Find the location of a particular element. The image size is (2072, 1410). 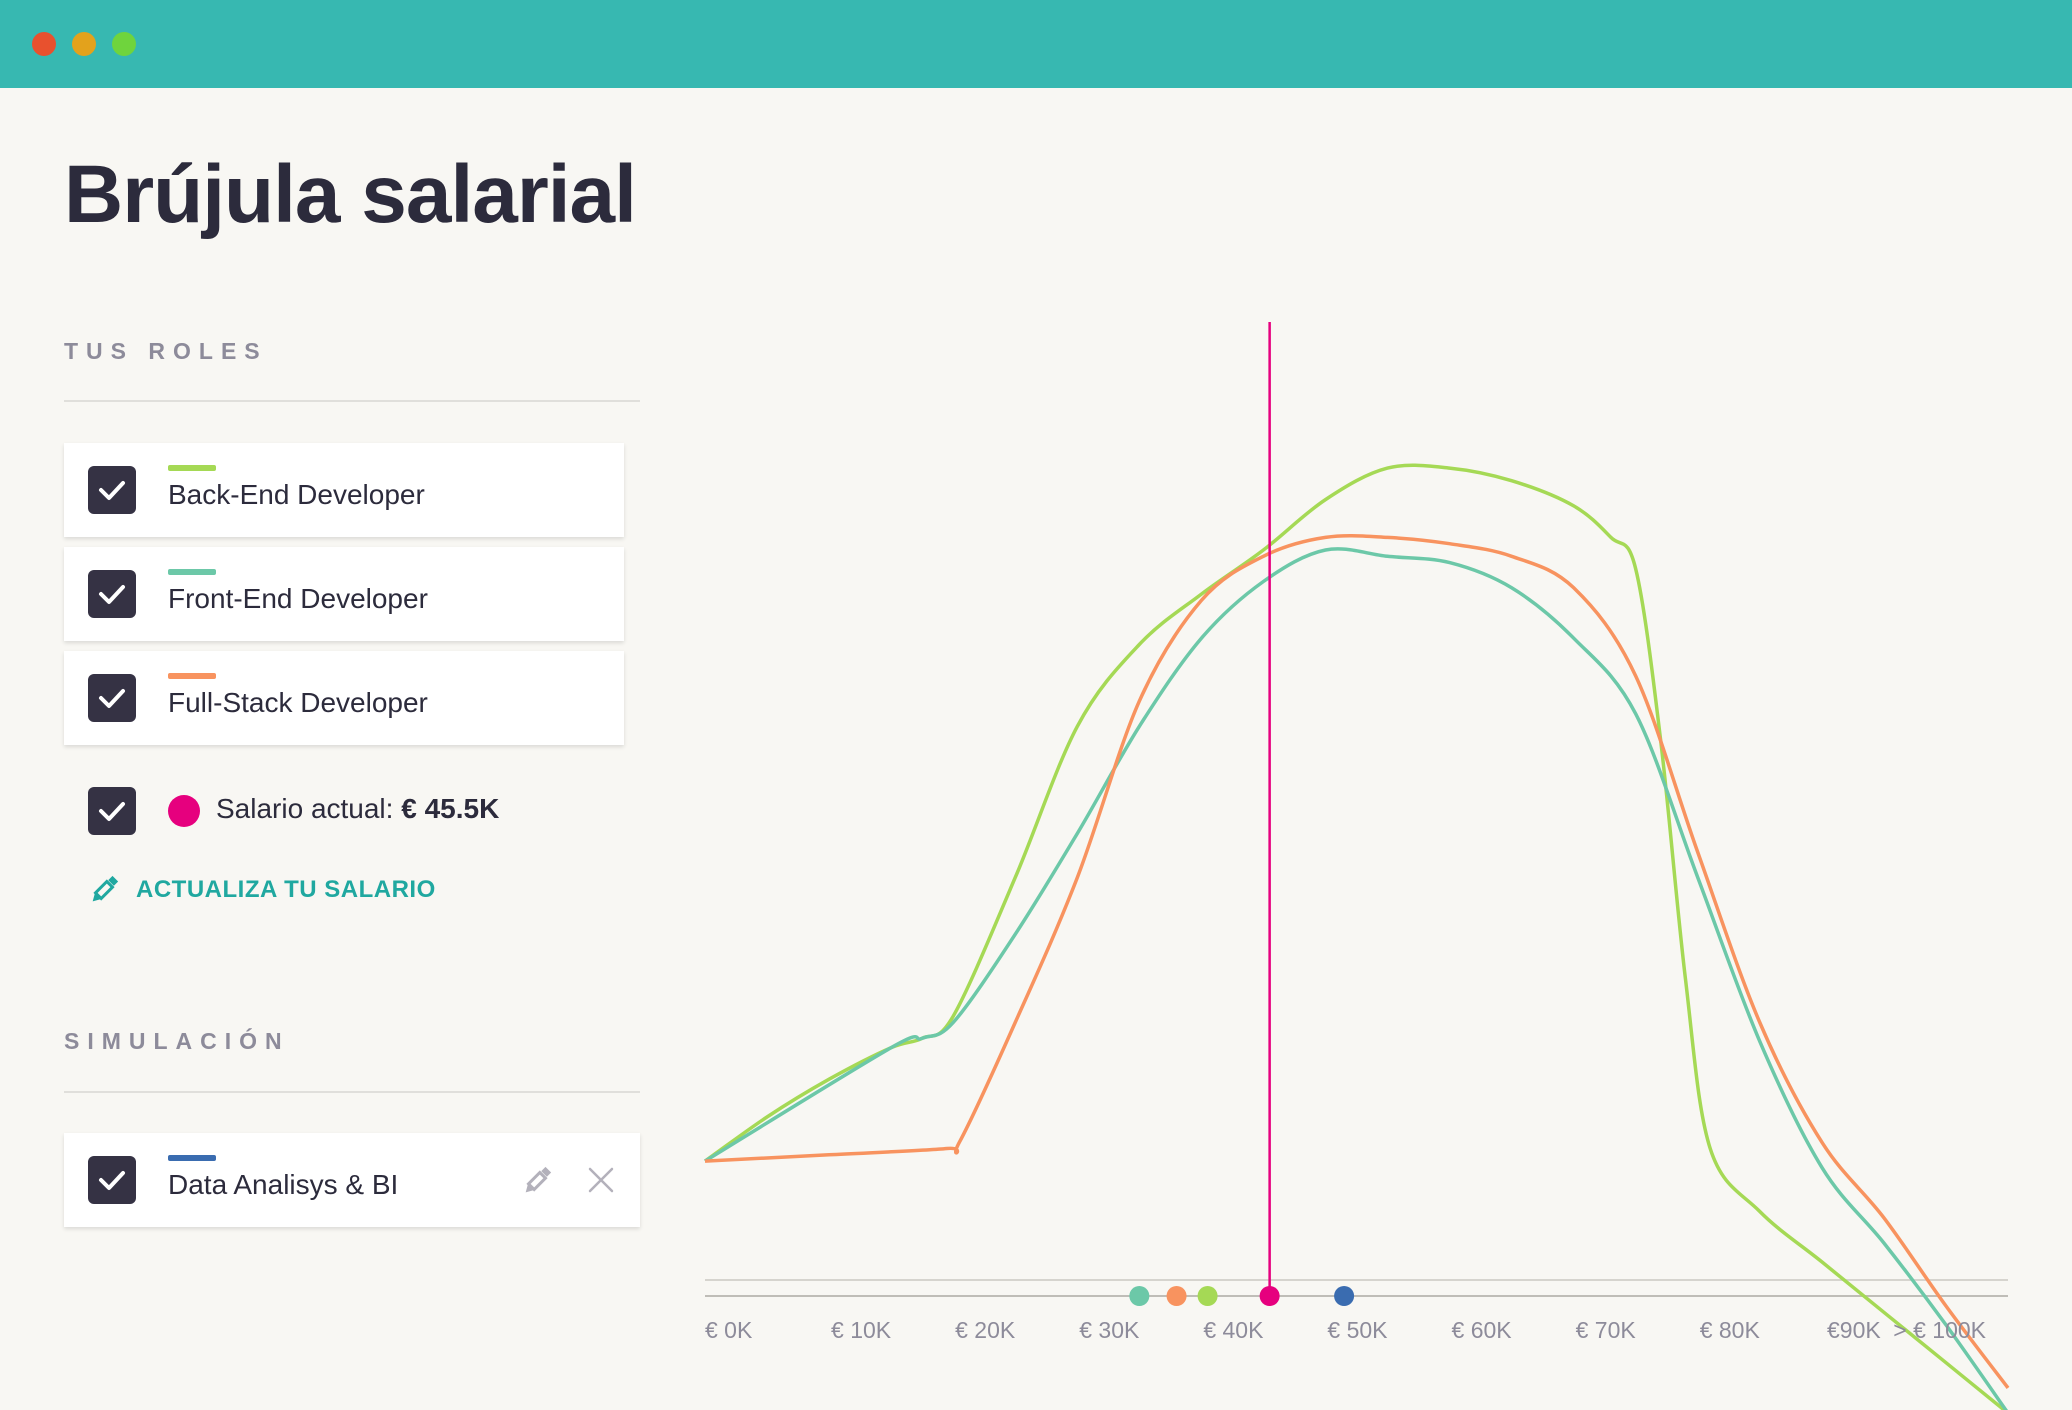

role-card-full-stack: Full-Stack Developer is located at coordinates (344, 698).